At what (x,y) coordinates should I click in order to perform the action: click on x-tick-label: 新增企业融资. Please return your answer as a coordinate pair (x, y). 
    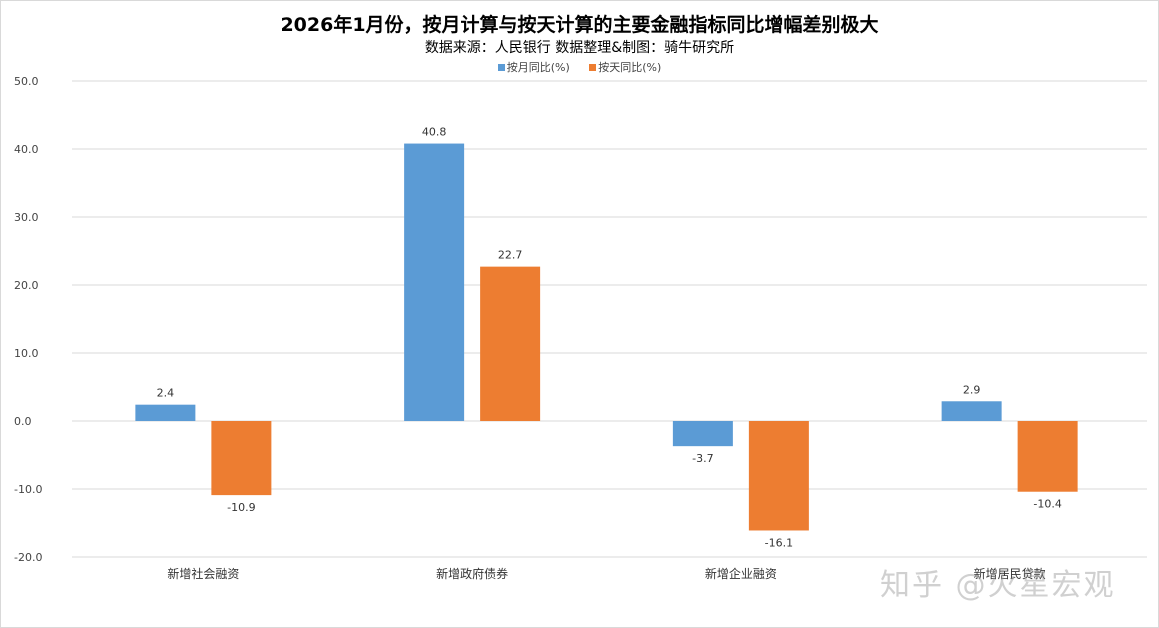
    Looking at the image, I should click on (741, 573).